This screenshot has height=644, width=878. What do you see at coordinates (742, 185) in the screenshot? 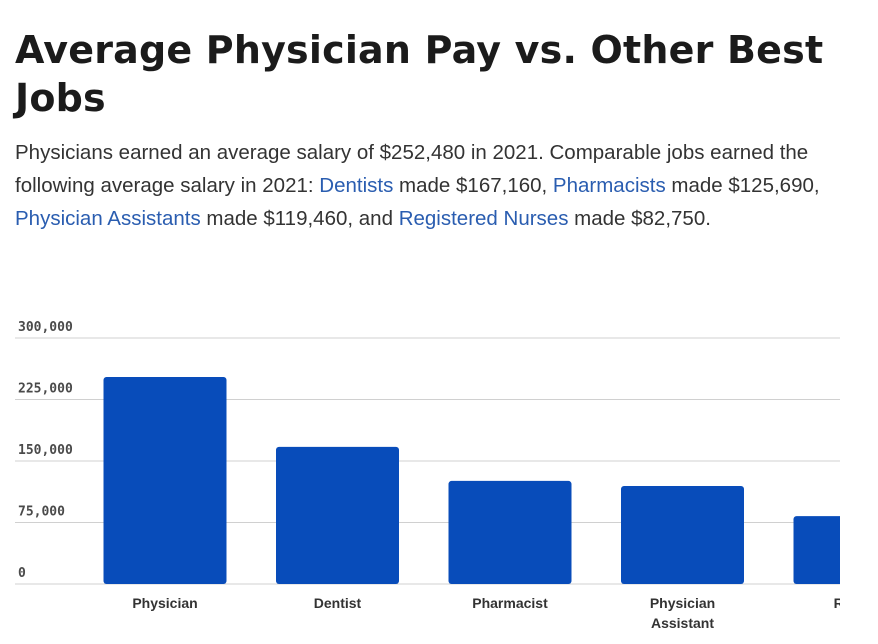
I see `description-text: made $125,690,` at bounding box center [742, 185].